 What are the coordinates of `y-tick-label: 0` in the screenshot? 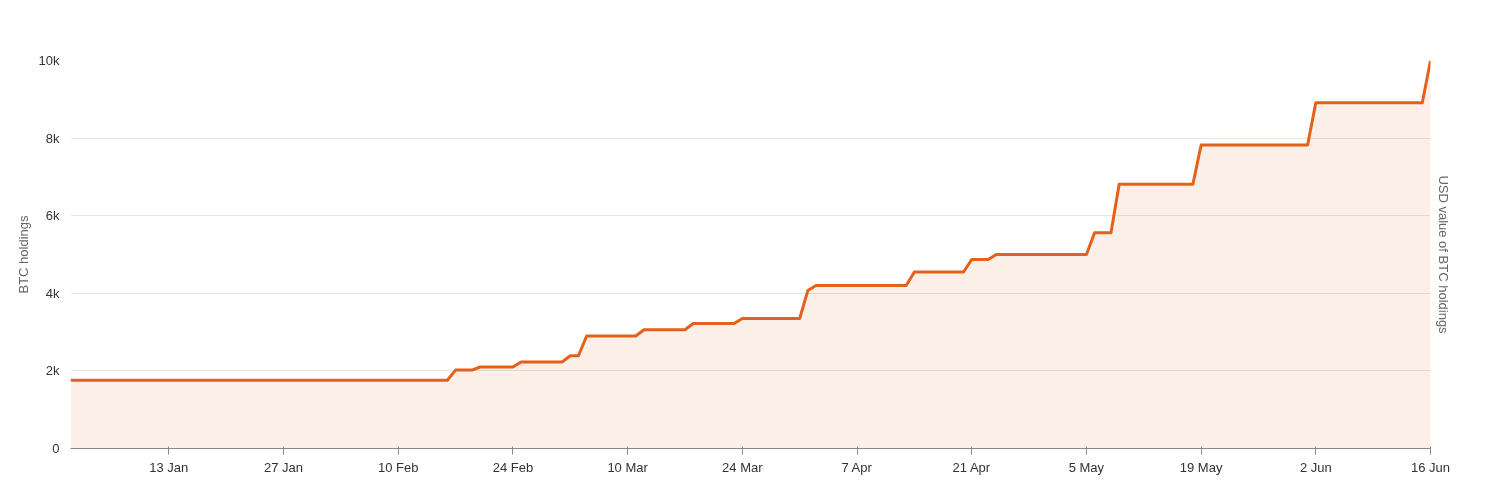 It's located at (56, 448).